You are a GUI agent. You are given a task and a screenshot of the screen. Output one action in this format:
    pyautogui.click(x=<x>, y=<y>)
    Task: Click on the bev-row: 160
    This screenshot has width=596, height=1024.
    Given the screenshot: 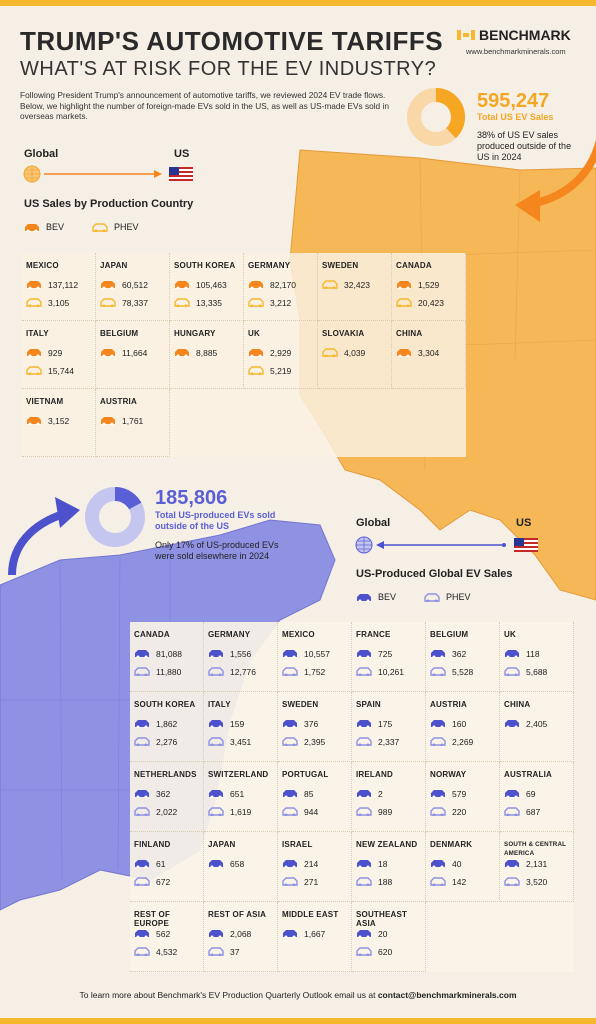 What is the action you would take?
    pyautogui.click(x=464, y=723)
    